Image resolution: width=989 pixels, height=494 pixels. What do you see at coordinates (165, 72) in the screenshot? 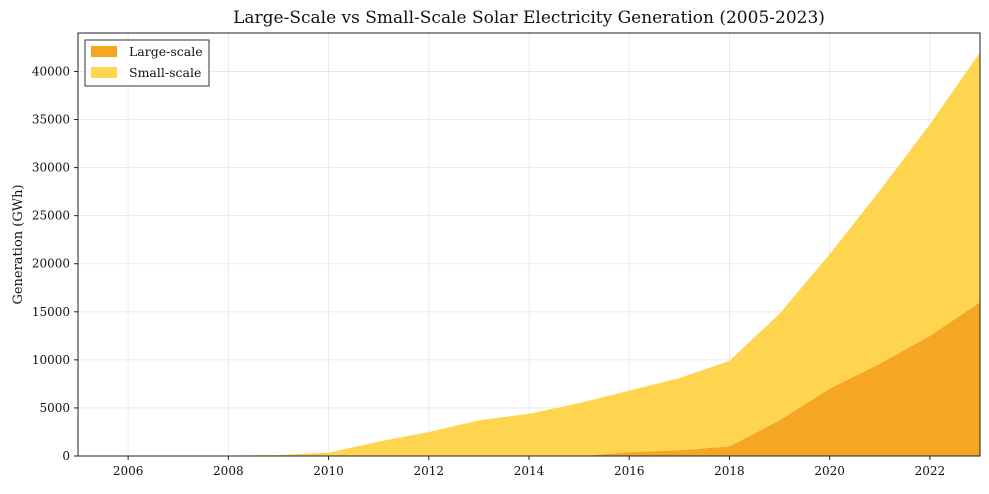
I see `legend-label-small-scale: Small-scale` at bounding box center [165, 72].